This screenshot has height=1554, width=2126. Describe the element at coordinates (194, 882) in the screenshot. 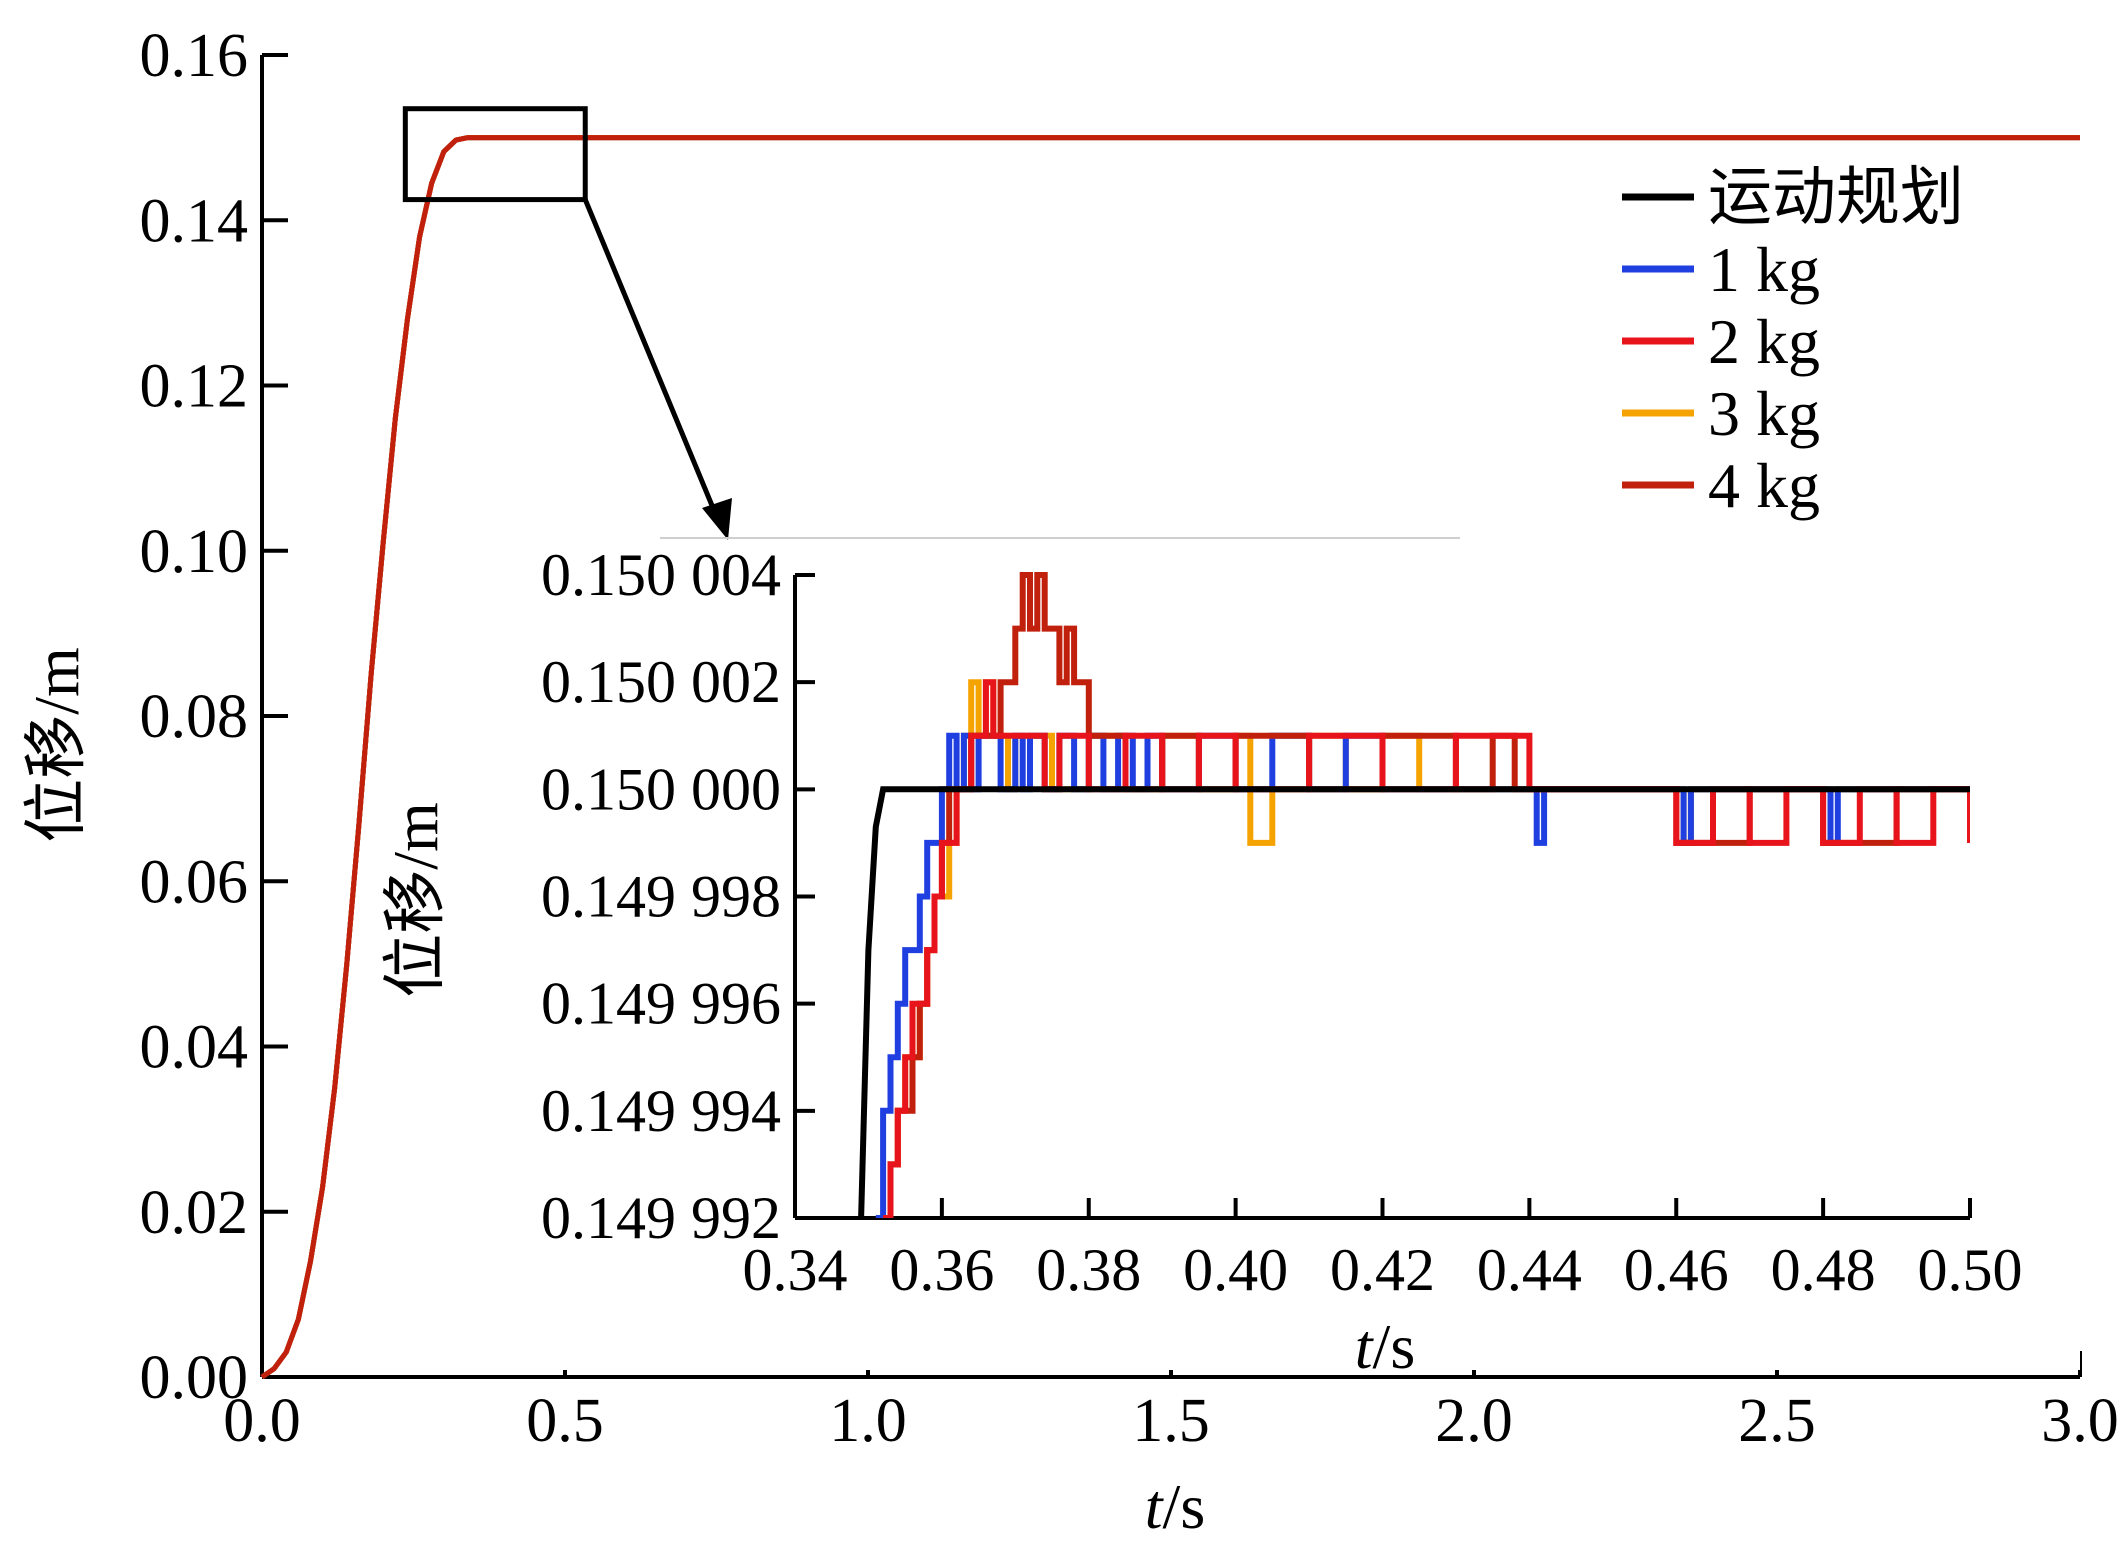

I see `main-y-tick-label: 0.06` at that location.